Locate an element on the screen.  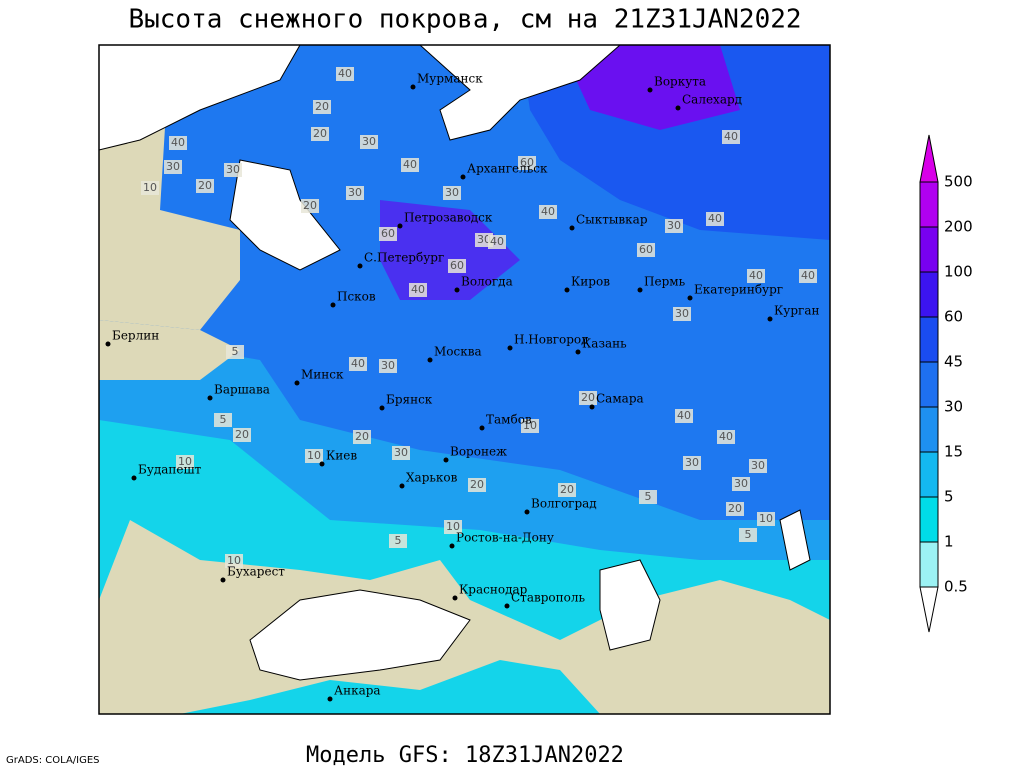
city-label: Киев is located at coordinates (341, 456).